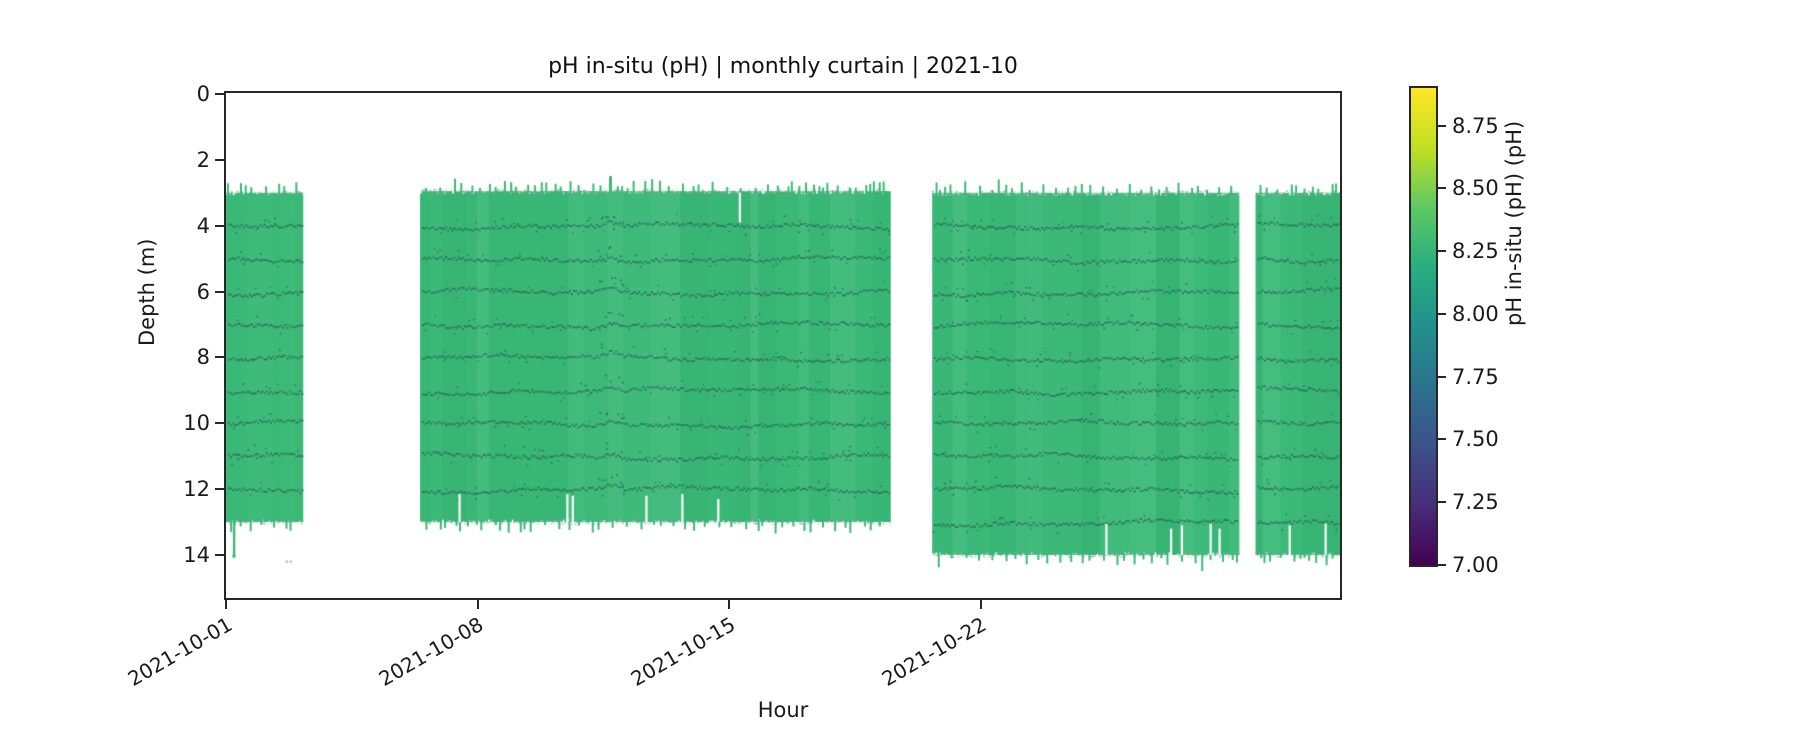 This screenshot has height=750, width=1800. What do you see at coordinates (1475, 565) in the screenshot?
I see `colorbar-tick-label: 7.00` at bounding box center [1475, 565].